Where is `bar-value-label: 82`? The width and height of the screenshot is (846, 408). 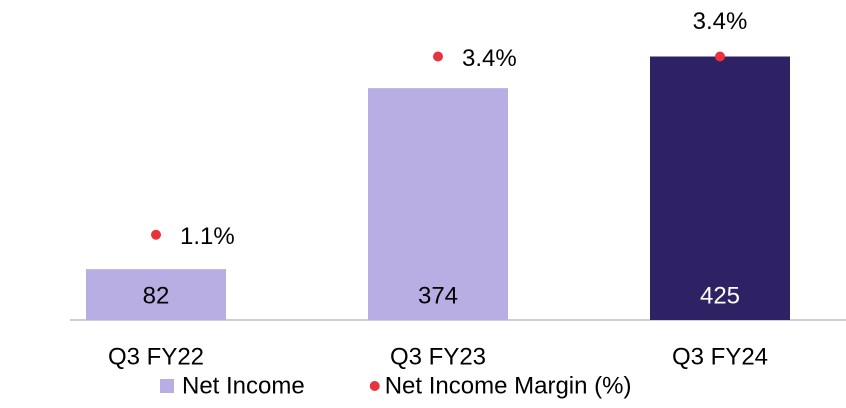
bar-value-label: 82 is located at coordinates (156, 295).